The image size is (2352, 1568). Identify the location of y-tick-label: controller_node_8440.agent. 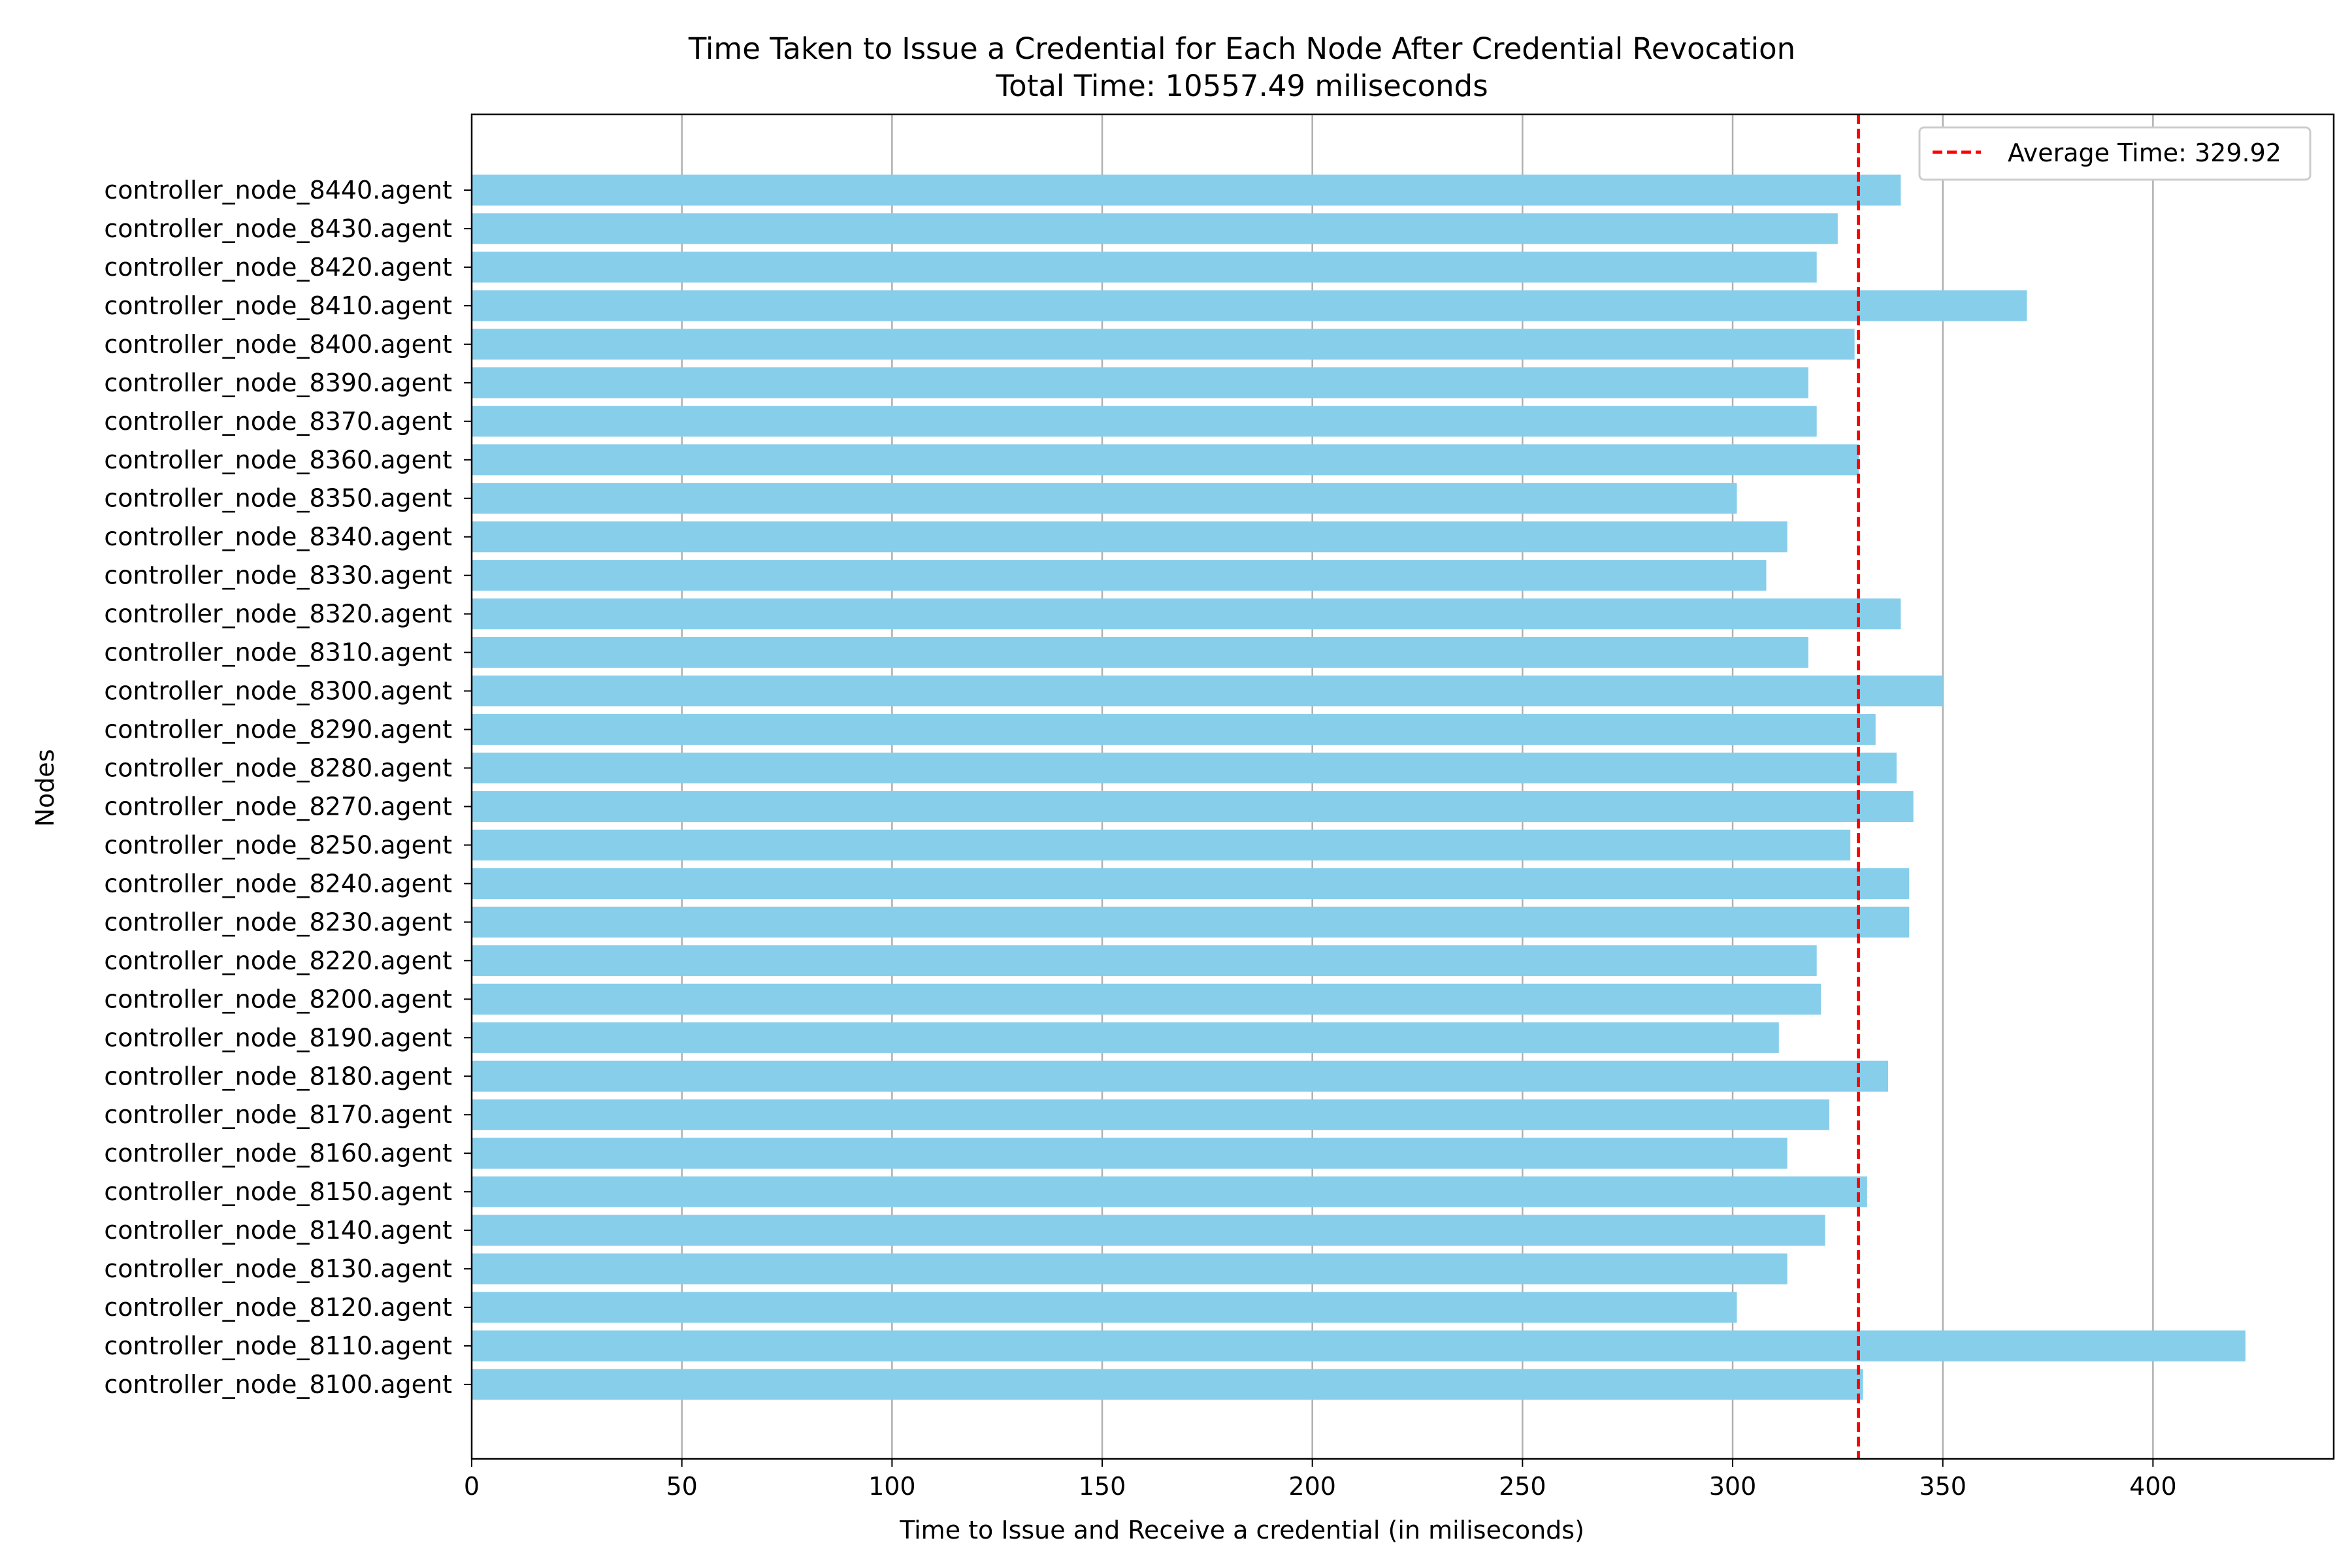
(278, 190).